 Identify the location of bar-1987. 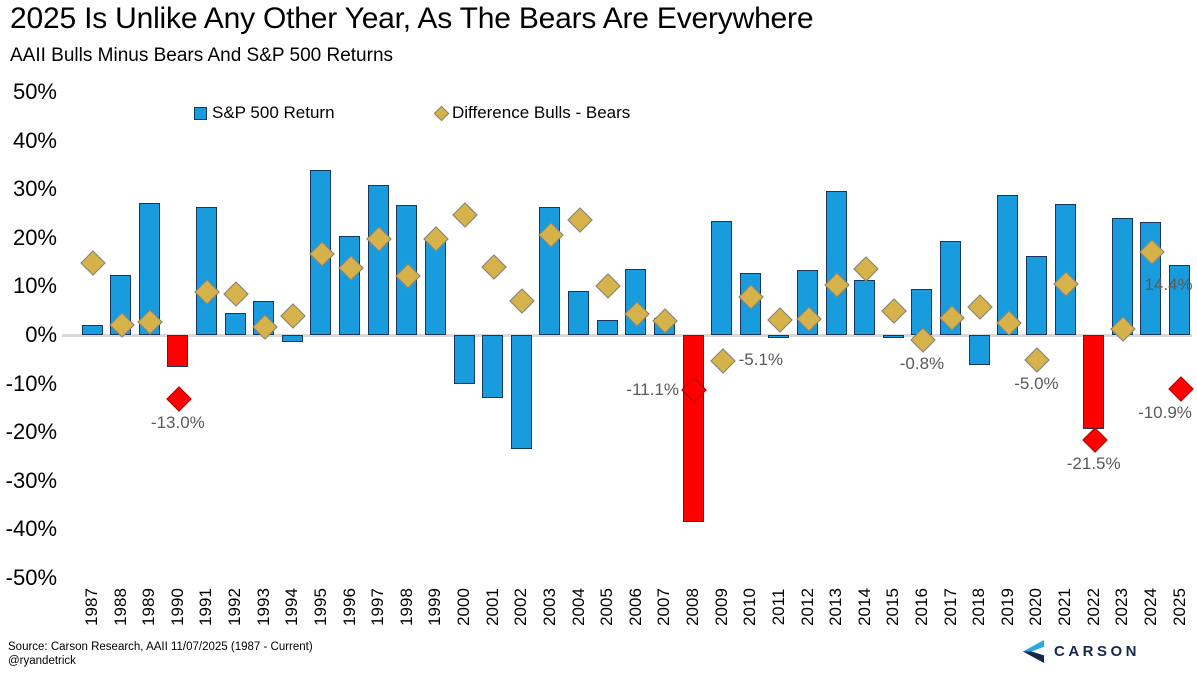
(92, 330).